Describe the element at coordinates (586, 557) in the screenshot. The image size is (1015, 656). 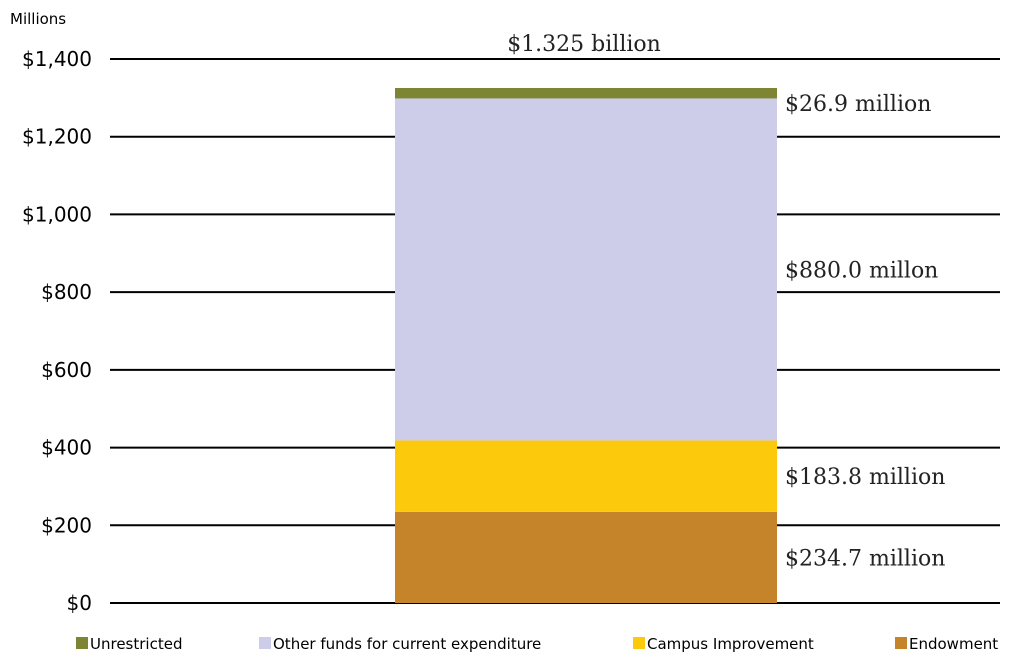
I see `bar-segment-endowment` at that location.